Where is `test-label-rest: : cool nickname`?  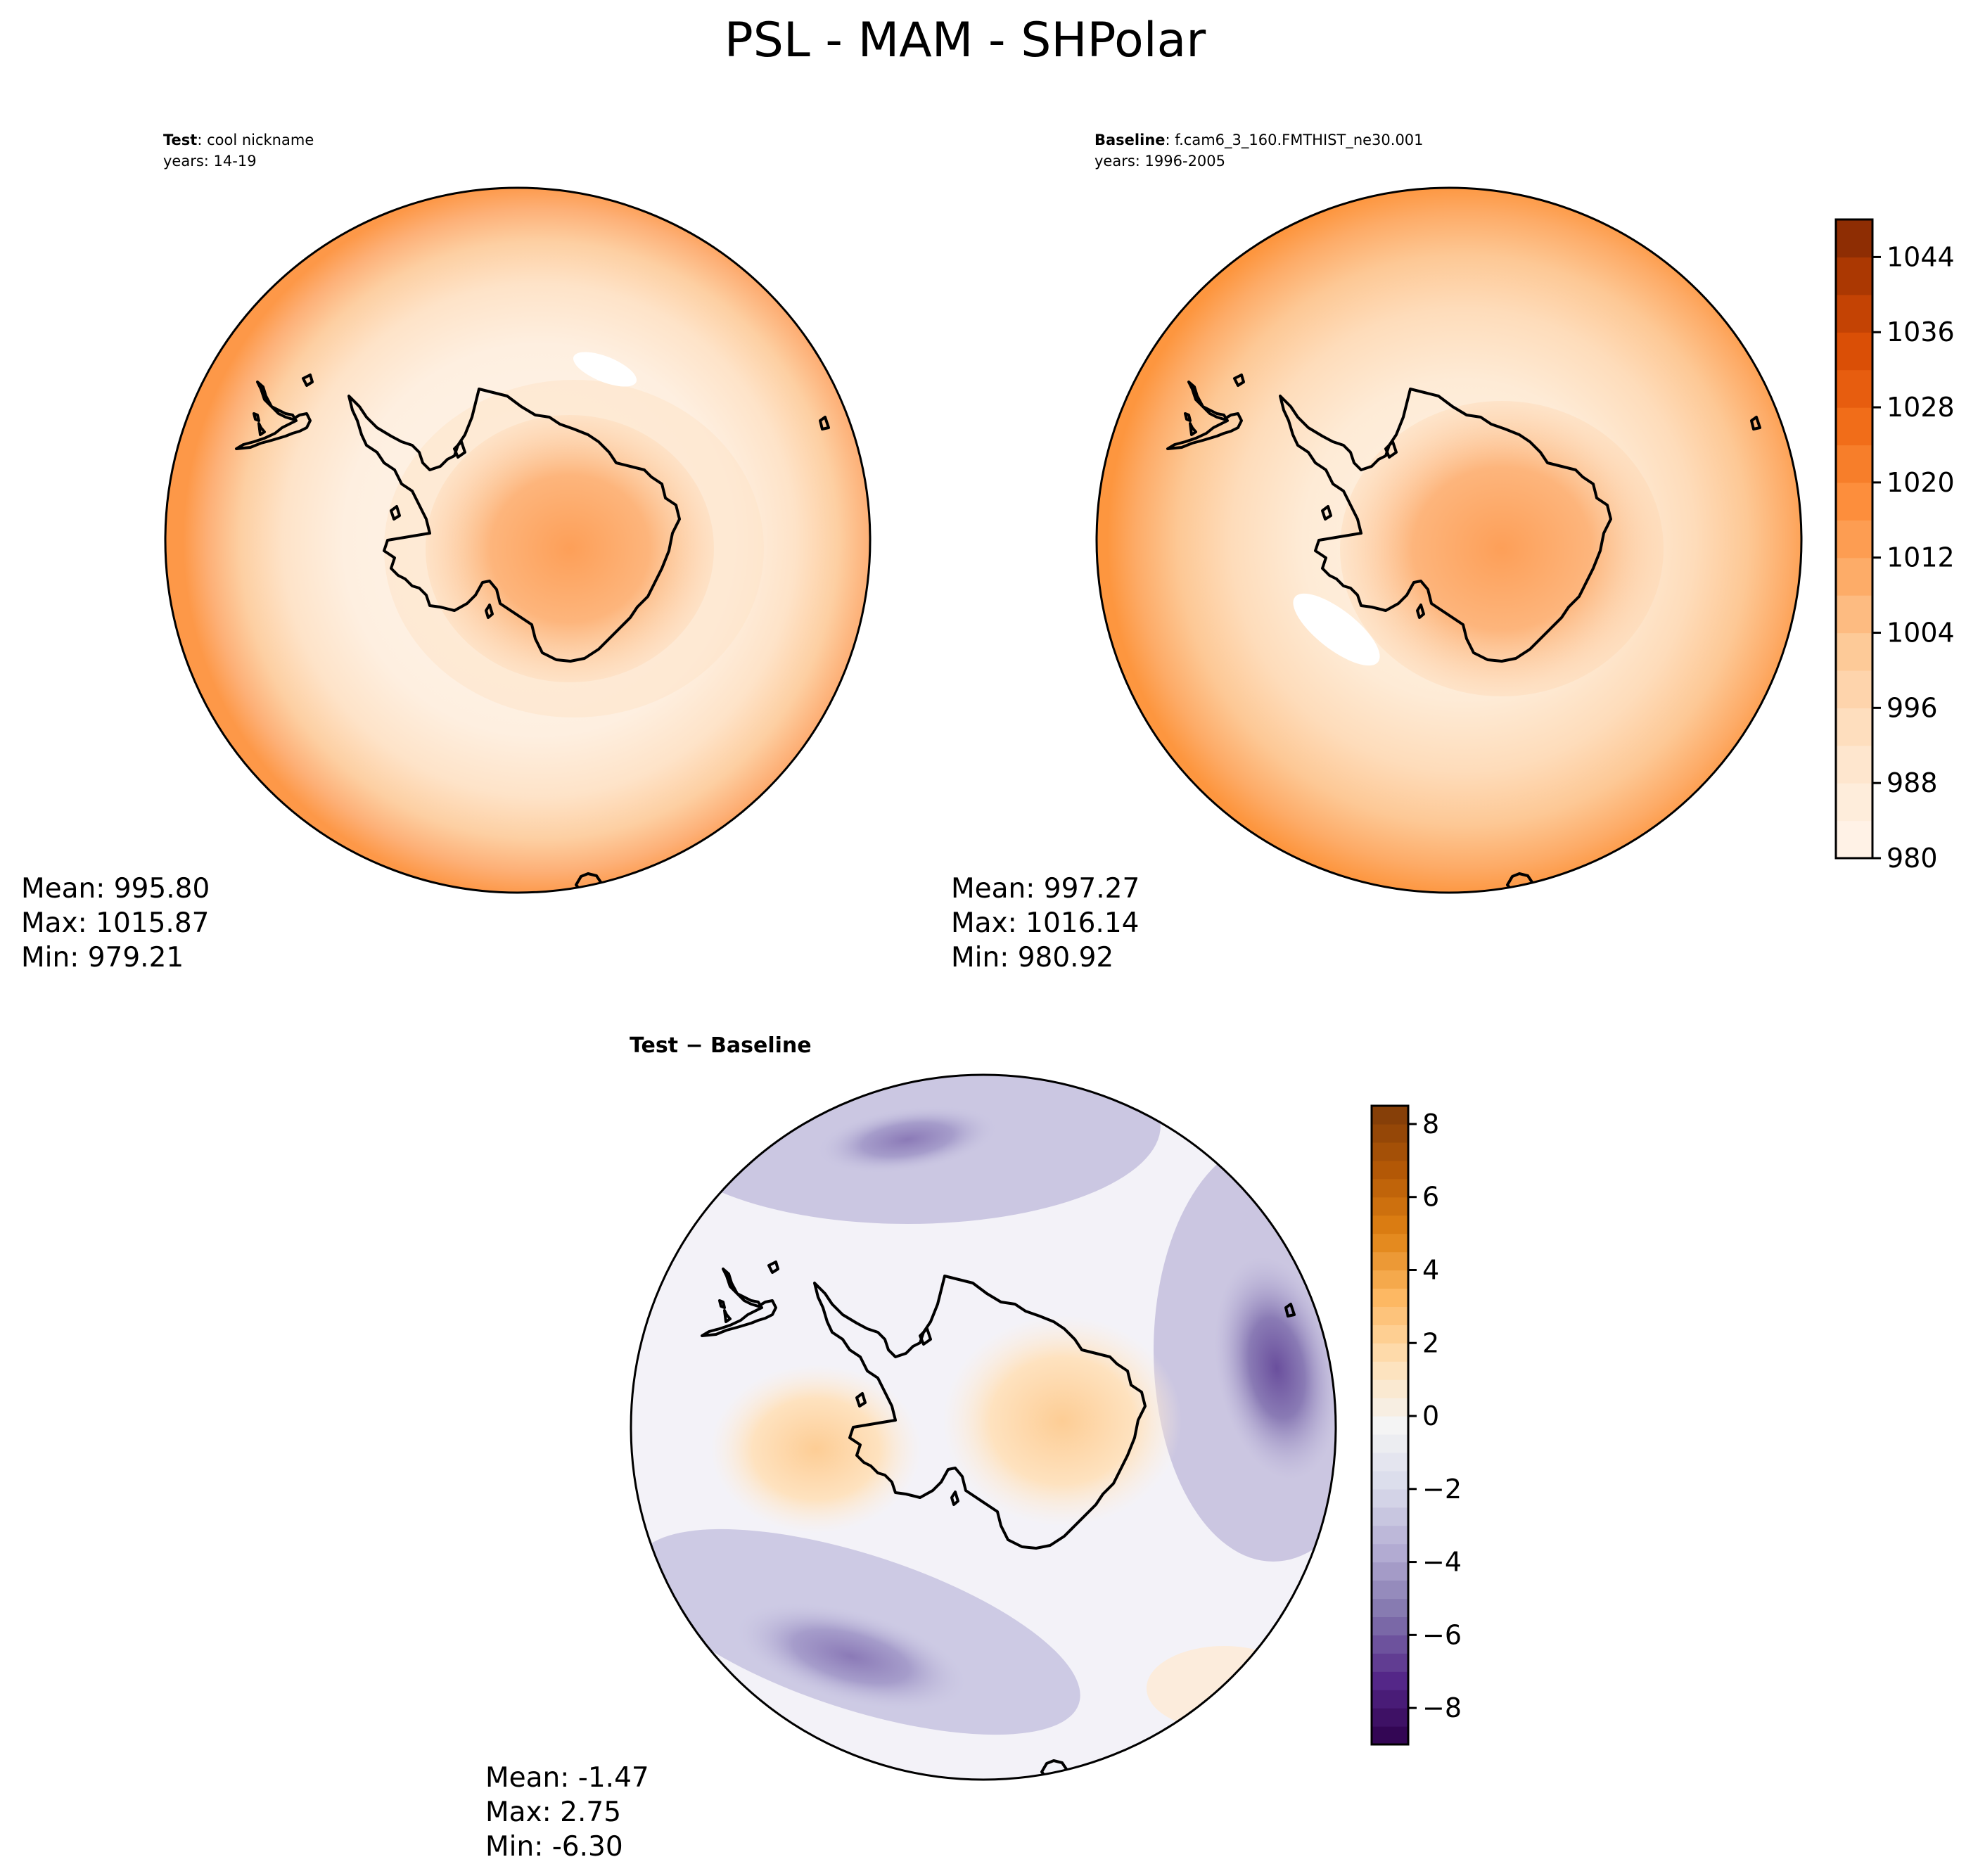
test-label-rest: : cool nickname is located at coordinates (255, 140).